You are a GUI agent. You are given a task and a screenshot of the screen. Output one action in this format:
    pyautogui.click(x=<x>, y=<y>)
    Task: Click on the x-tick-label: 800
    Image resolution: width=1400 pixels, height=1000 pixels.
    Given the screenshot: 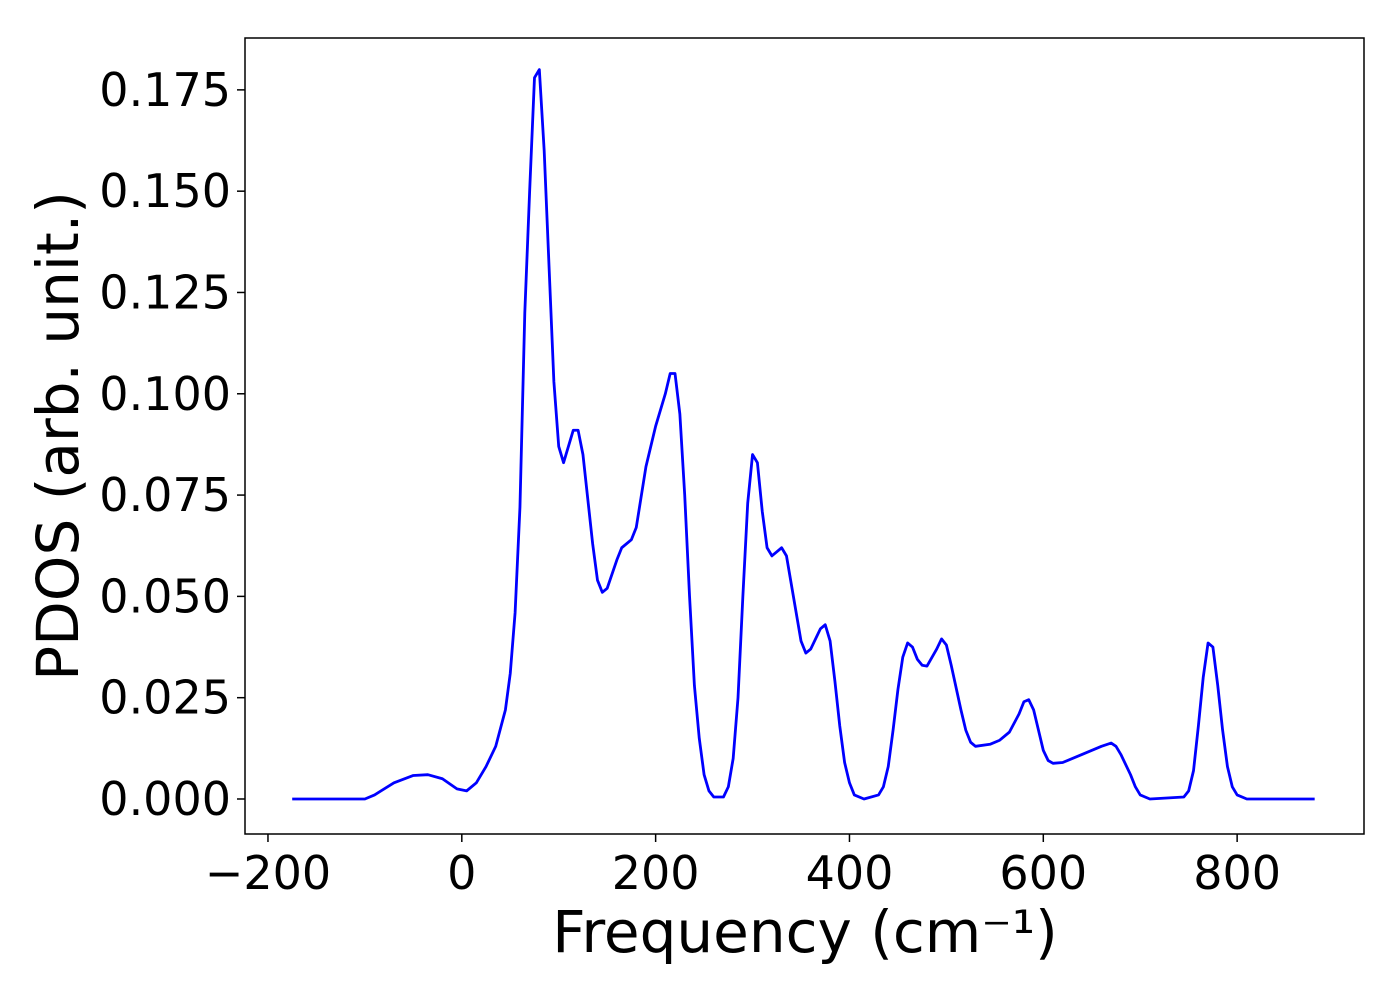 What is the action you would take?
    pyautogui.click(x=1237, y=873)
    